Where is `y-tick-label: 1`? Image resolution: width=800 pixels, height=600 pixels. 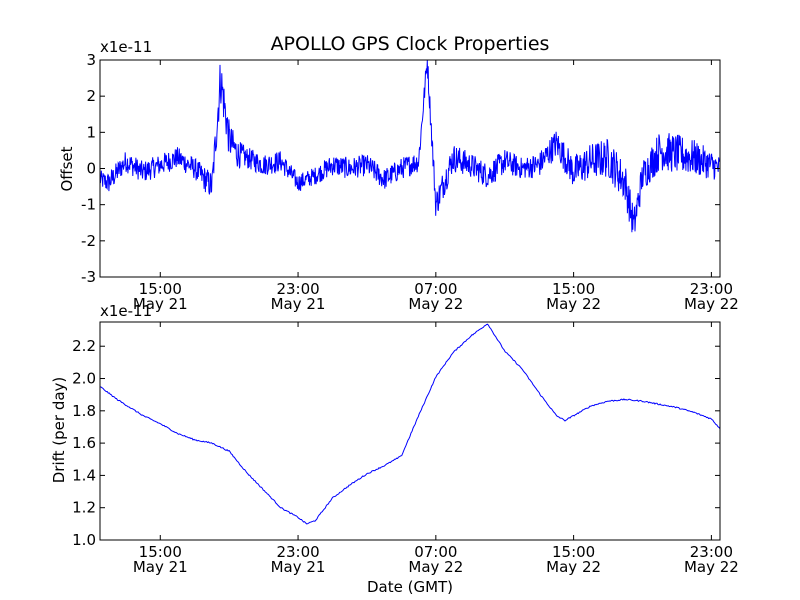
y-tick-label: 1 is located at coordinates (91, 132).